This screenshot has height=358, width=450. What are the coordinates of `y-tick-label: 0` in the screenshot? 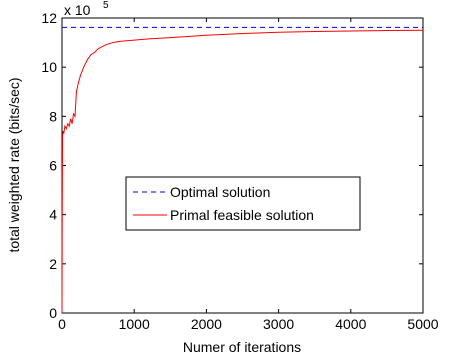 It's located at (53, 313).